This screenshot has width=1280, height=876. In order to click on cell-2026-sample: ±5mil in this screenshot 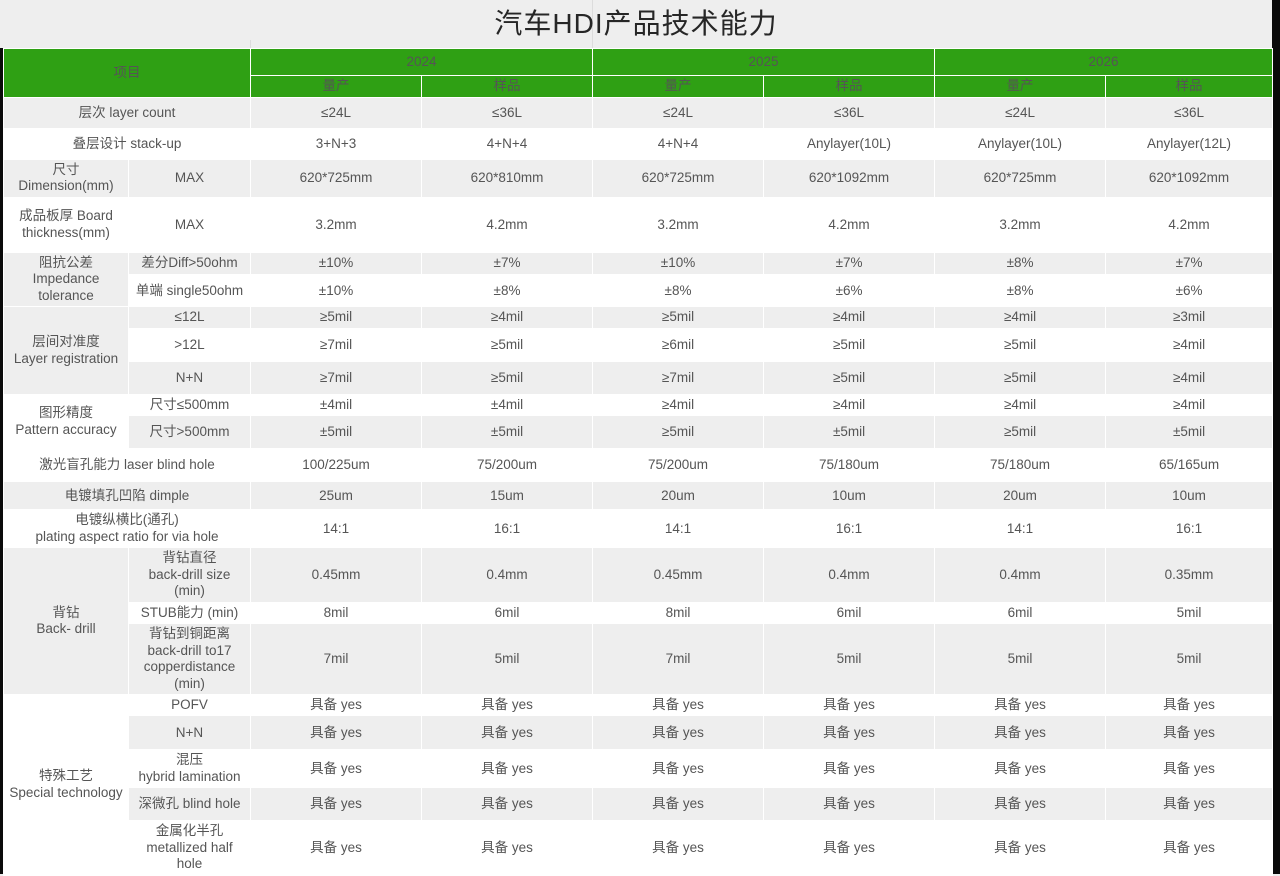, I will do `click(1189, 432)`.